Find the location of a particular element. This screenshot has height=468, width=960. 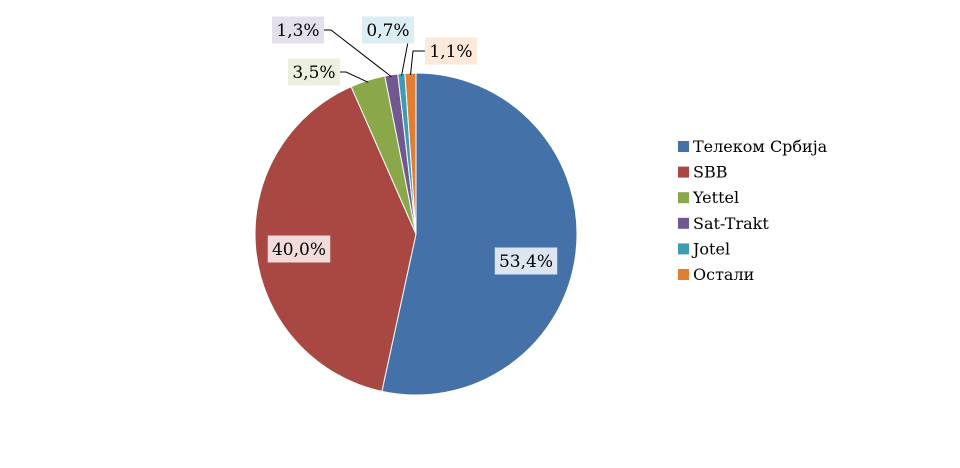

legend-label-item-5: Остали is located at coordinates (723, 274).